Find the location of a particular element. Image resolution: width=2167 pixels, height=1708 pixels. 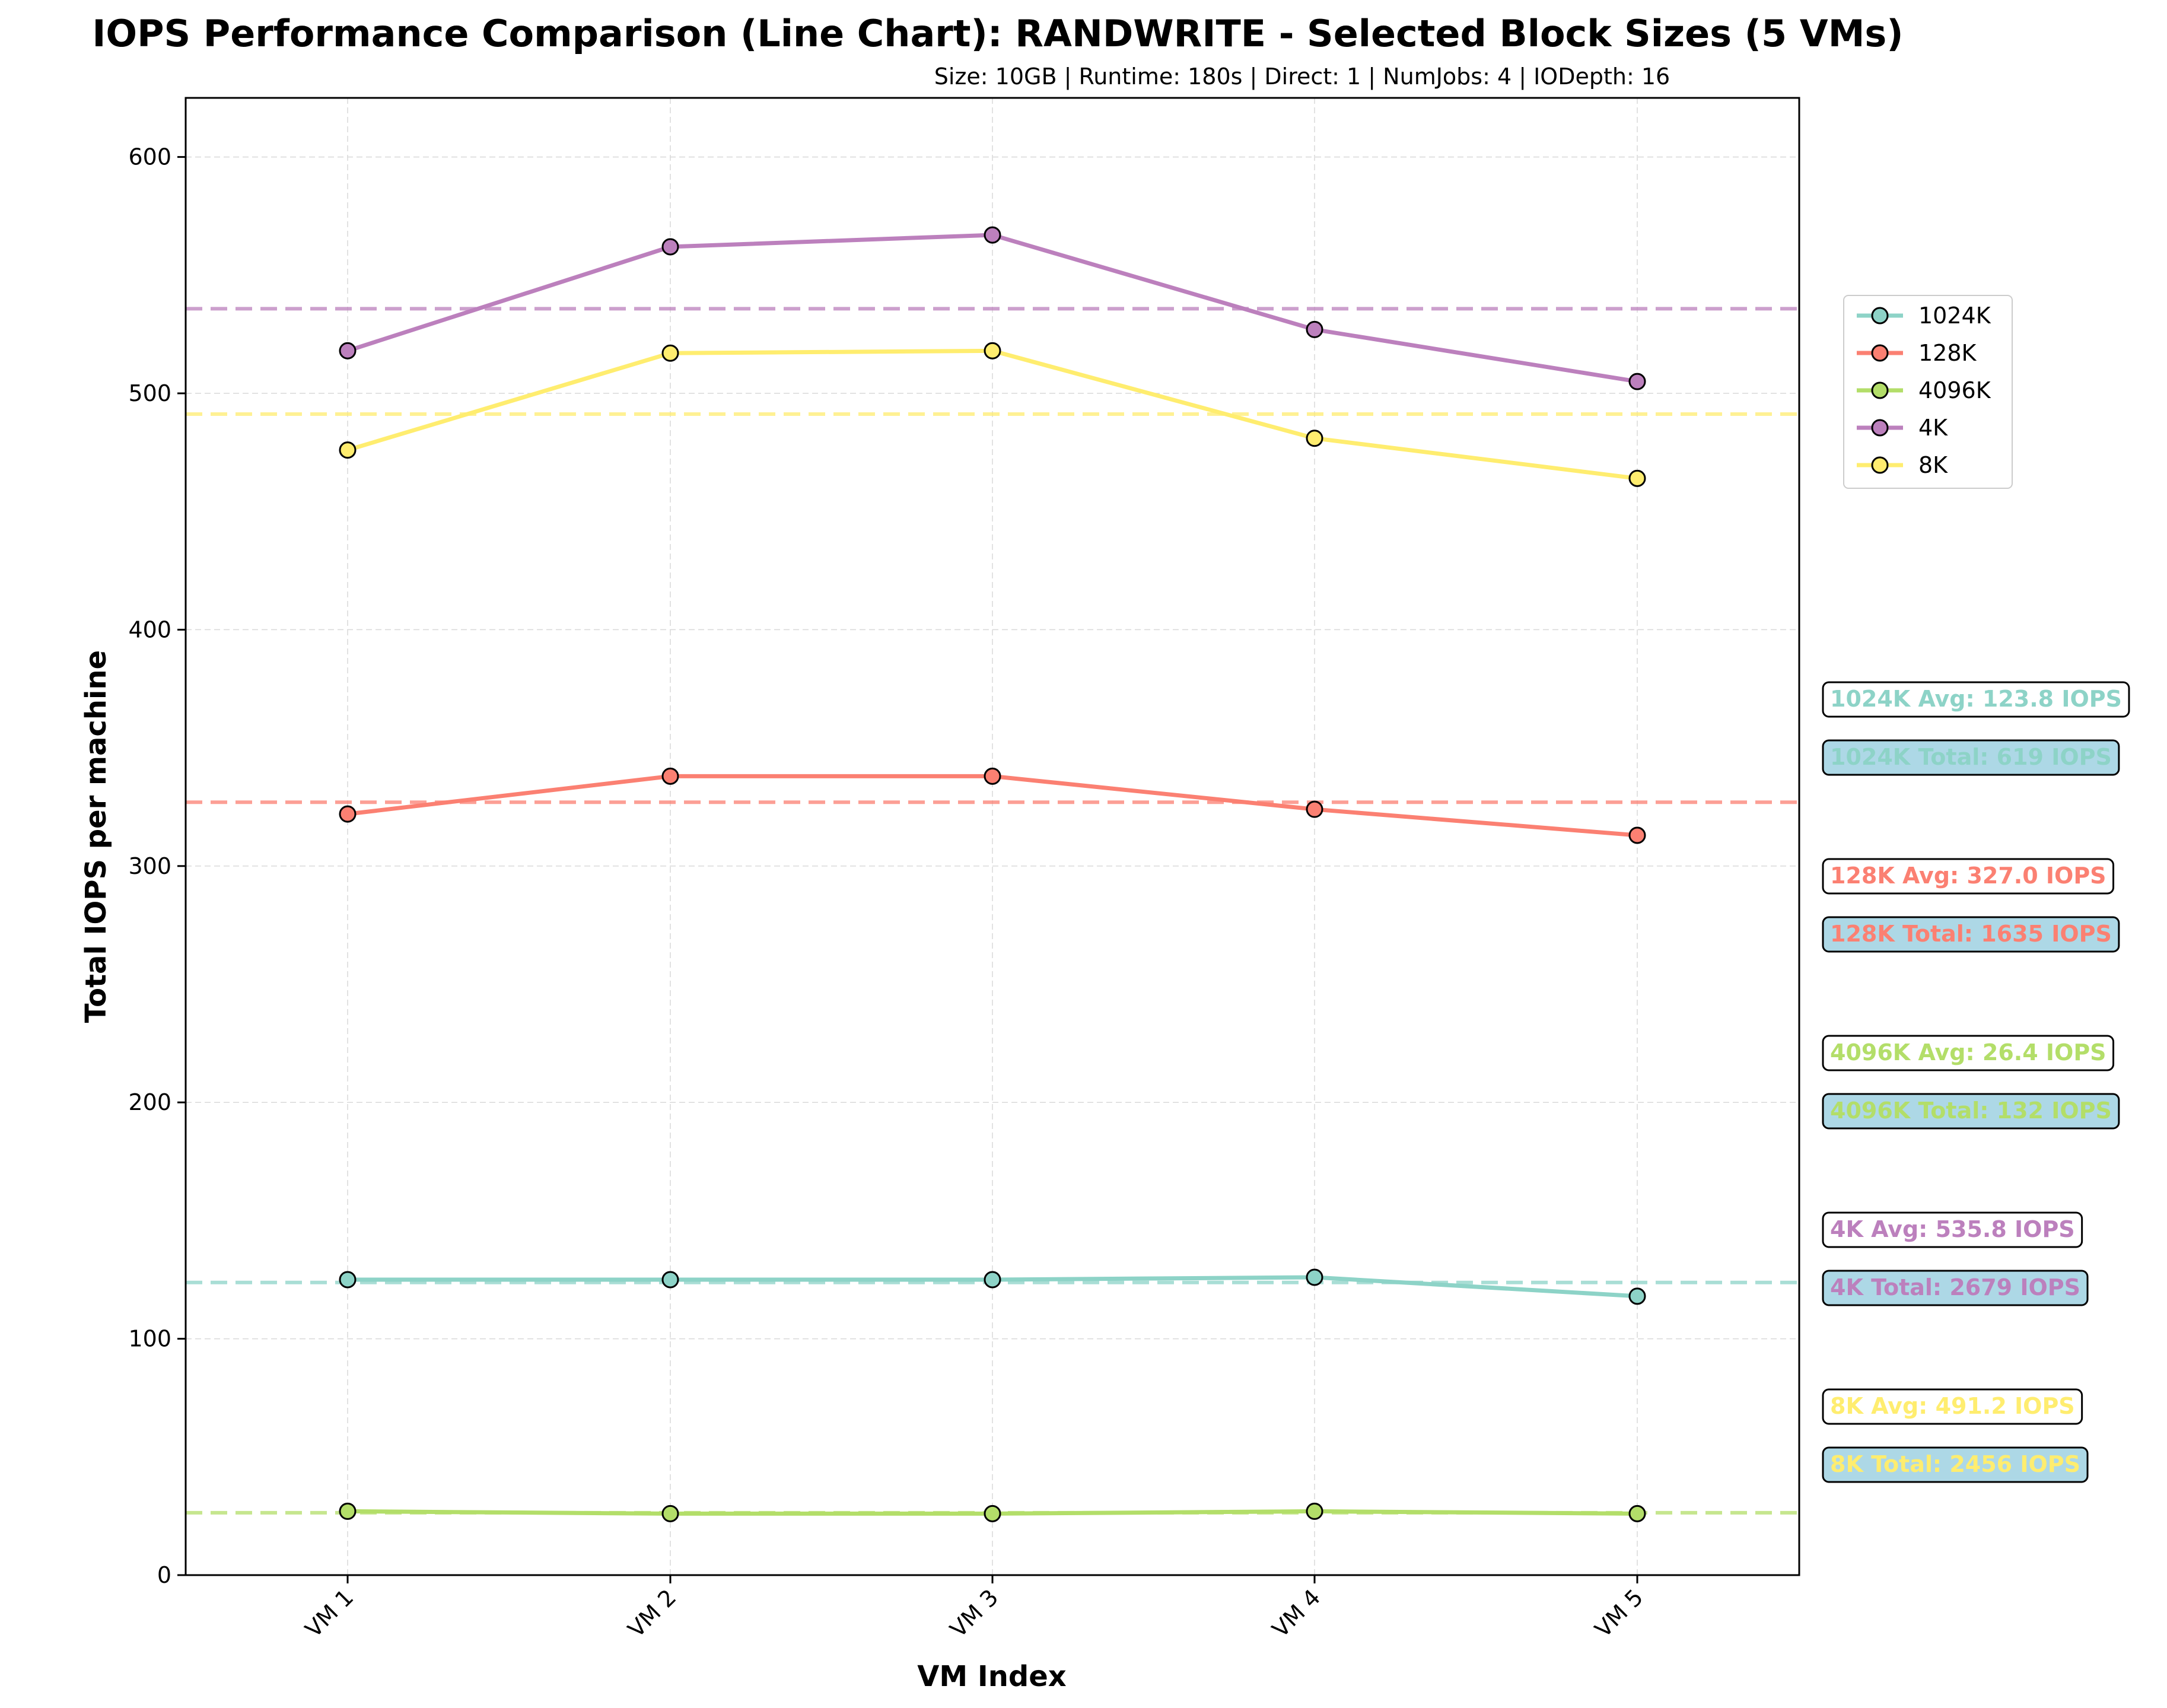

total-annotation-8k: 8K Total: 2456 IOPS is located at coordinates (1955, 1464).